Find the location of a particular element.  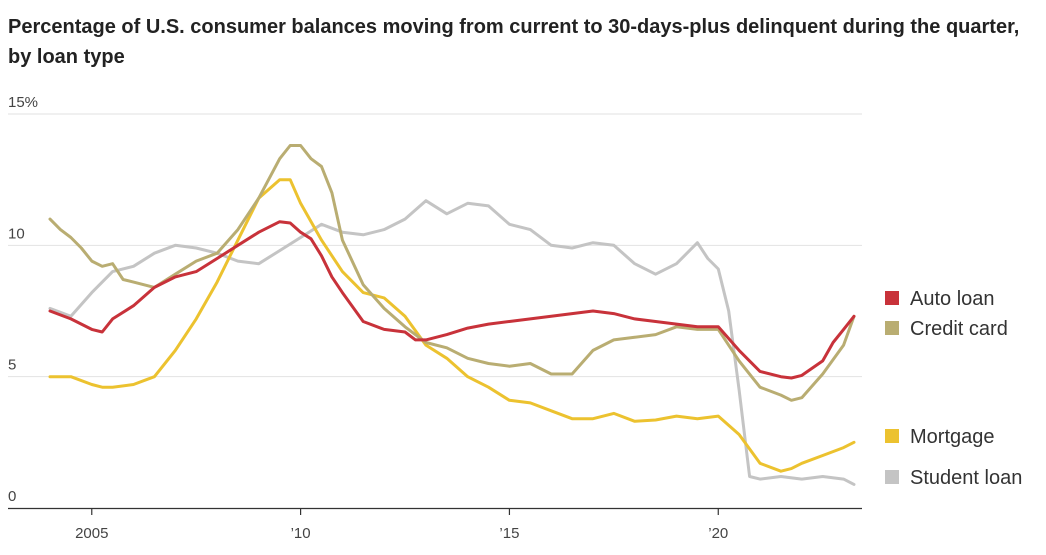

y-tick-label: 5 is located at coordinates (12, 365).